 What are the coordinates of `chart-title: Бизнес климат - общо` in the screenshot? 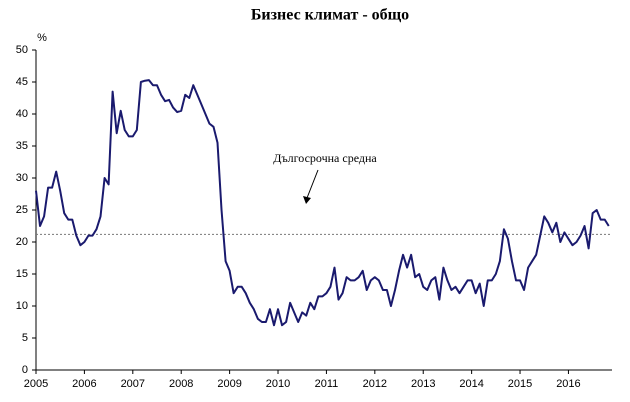 It's located at (330, 15).